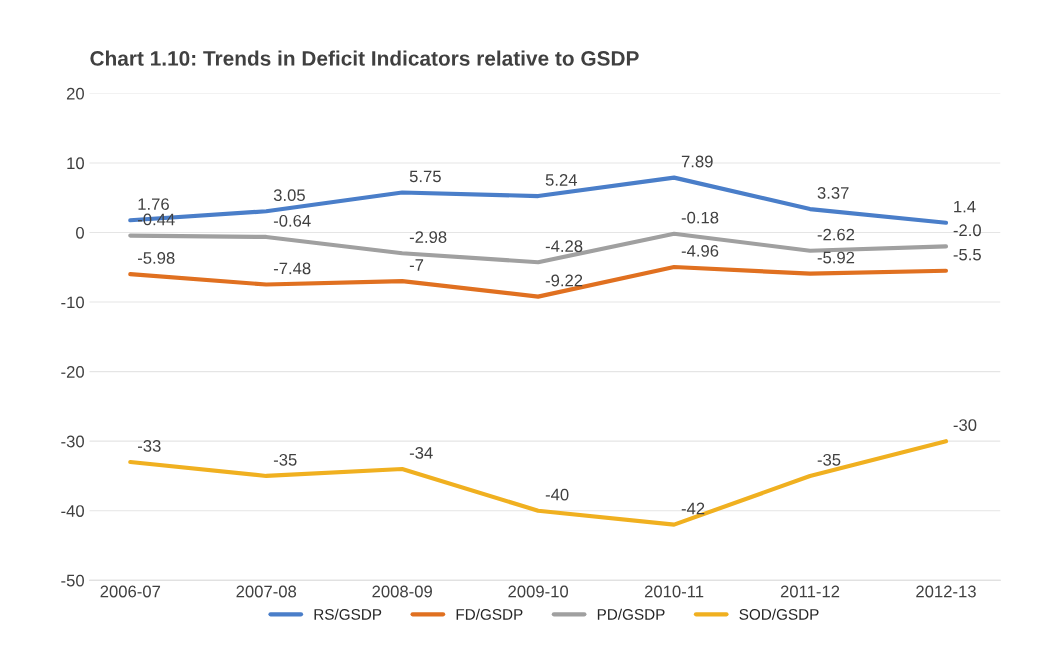 The width and height of the screenshot is (1053, 667). I want to click on line-series, so click(538, 483).